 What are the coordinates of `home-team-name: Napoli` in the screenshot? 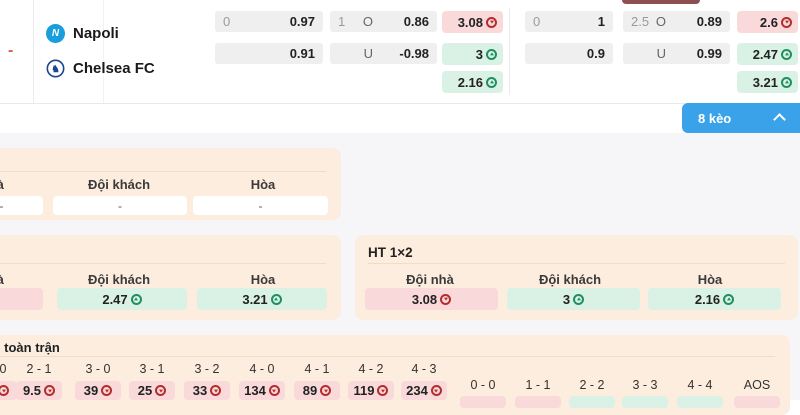 It's located at (96, 33).